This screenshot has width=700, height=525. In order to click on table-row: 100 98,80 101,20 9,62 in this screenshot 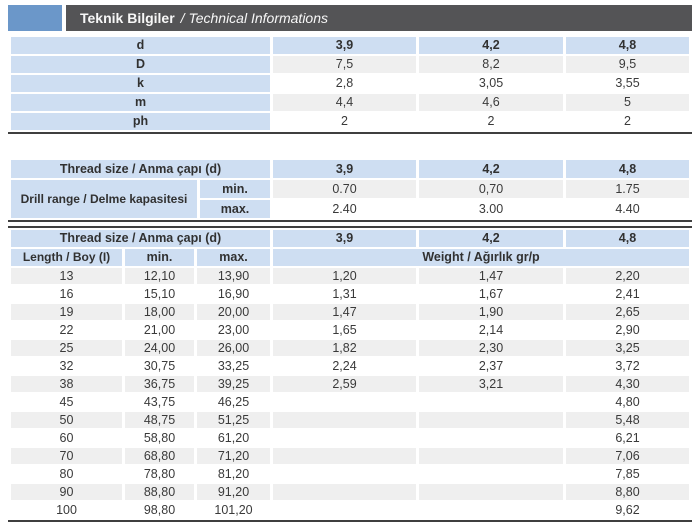, I will do `click(350, 510)`.